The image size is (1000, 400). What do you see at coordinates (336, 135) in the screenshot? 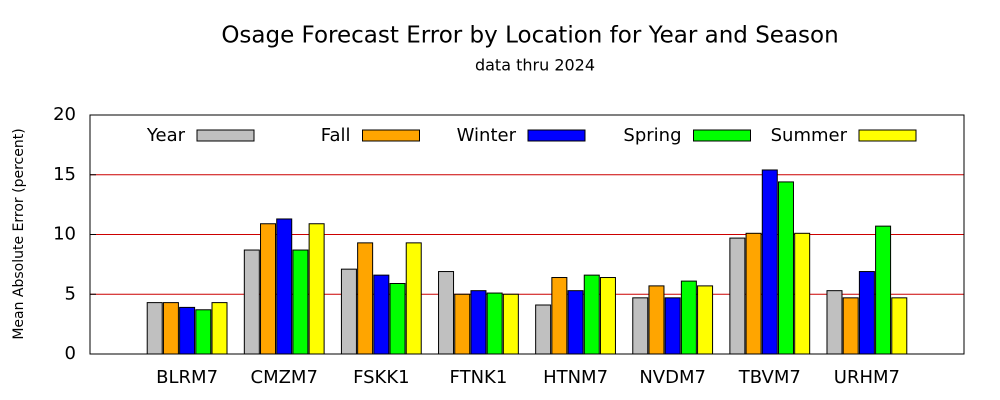
I see `legend-label: Fall` at bounding box center [336, 135].